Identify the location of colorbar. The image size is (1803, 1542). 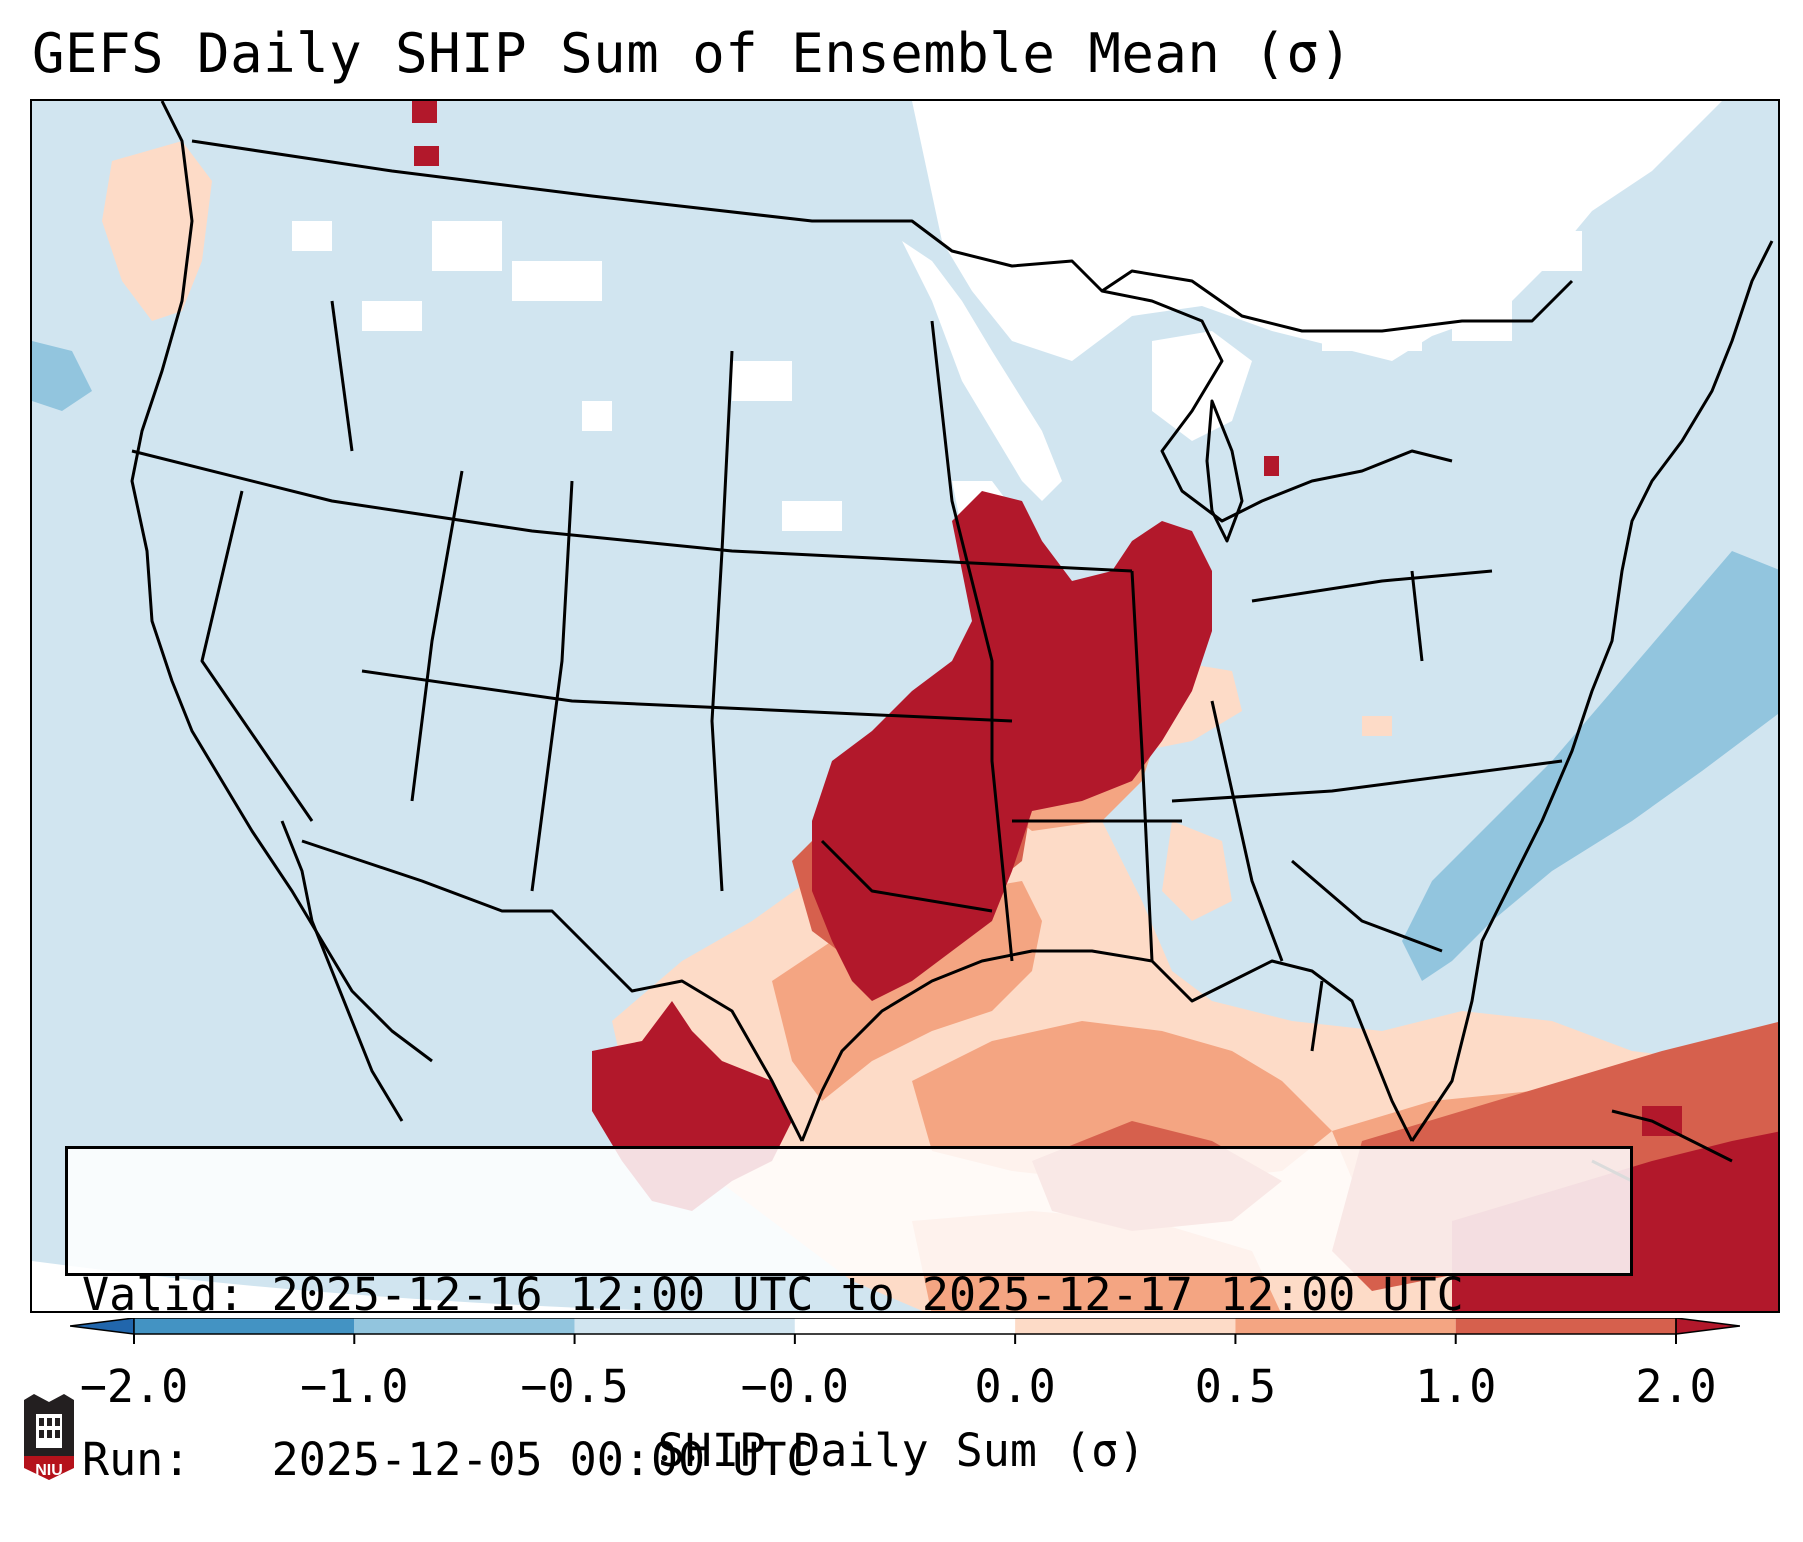
(905, 1331).